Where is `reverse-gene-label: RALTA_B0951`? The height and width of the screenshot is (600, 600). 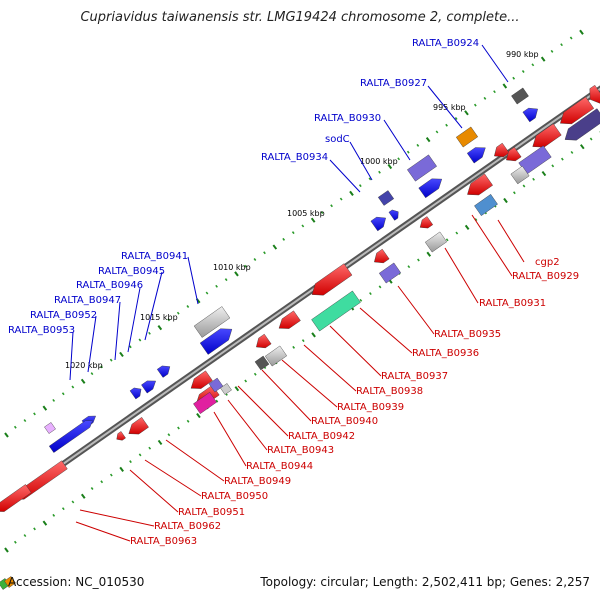
reverse-gene-label: RALTA_B0951 is located at coordinates (211, 512).